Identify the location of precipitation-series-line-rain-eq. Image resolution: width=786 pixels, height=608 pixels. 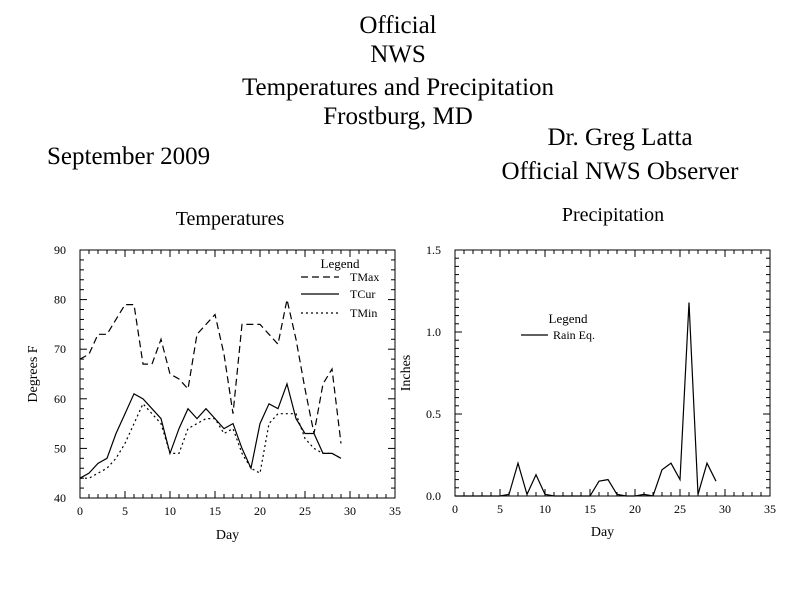
(586, 399).